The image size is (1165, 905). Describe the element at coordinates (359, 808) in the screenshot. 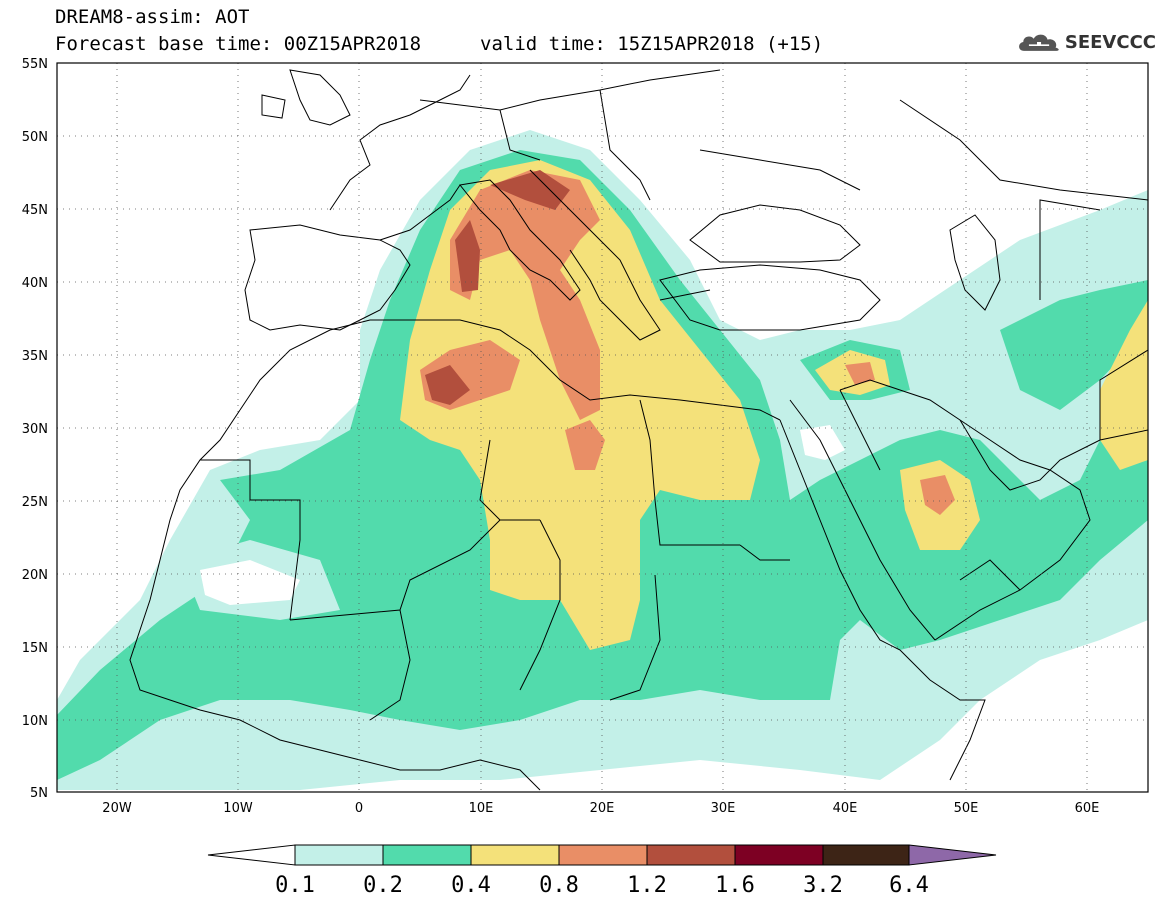

I see `lon-label: 0` at that location.